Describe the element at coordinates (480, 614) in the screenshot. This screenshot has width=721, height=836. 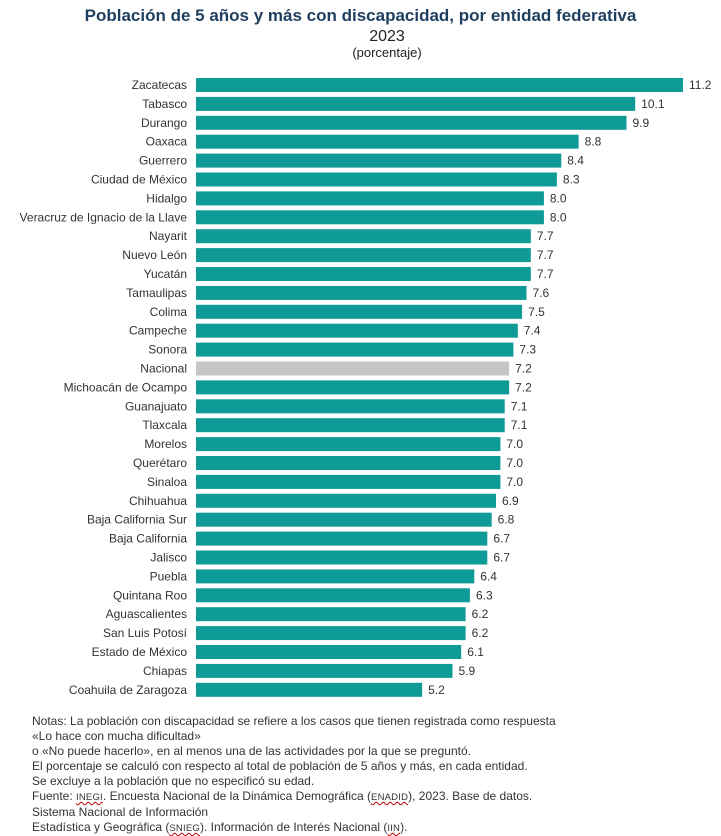
I see `value-label-aguascalientes: 6.2` at that location.